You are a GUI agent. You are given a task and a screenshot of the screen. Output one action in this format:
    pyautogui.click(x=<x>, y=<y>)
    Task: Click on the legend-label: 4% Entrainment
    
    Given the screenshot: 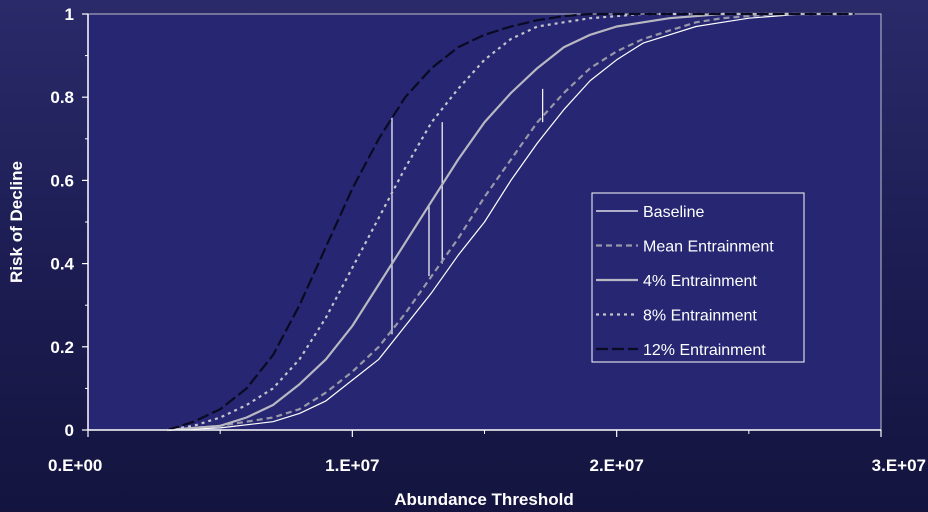 What is the action you would take?
    pyautogui.click(x=700, y=281)
    